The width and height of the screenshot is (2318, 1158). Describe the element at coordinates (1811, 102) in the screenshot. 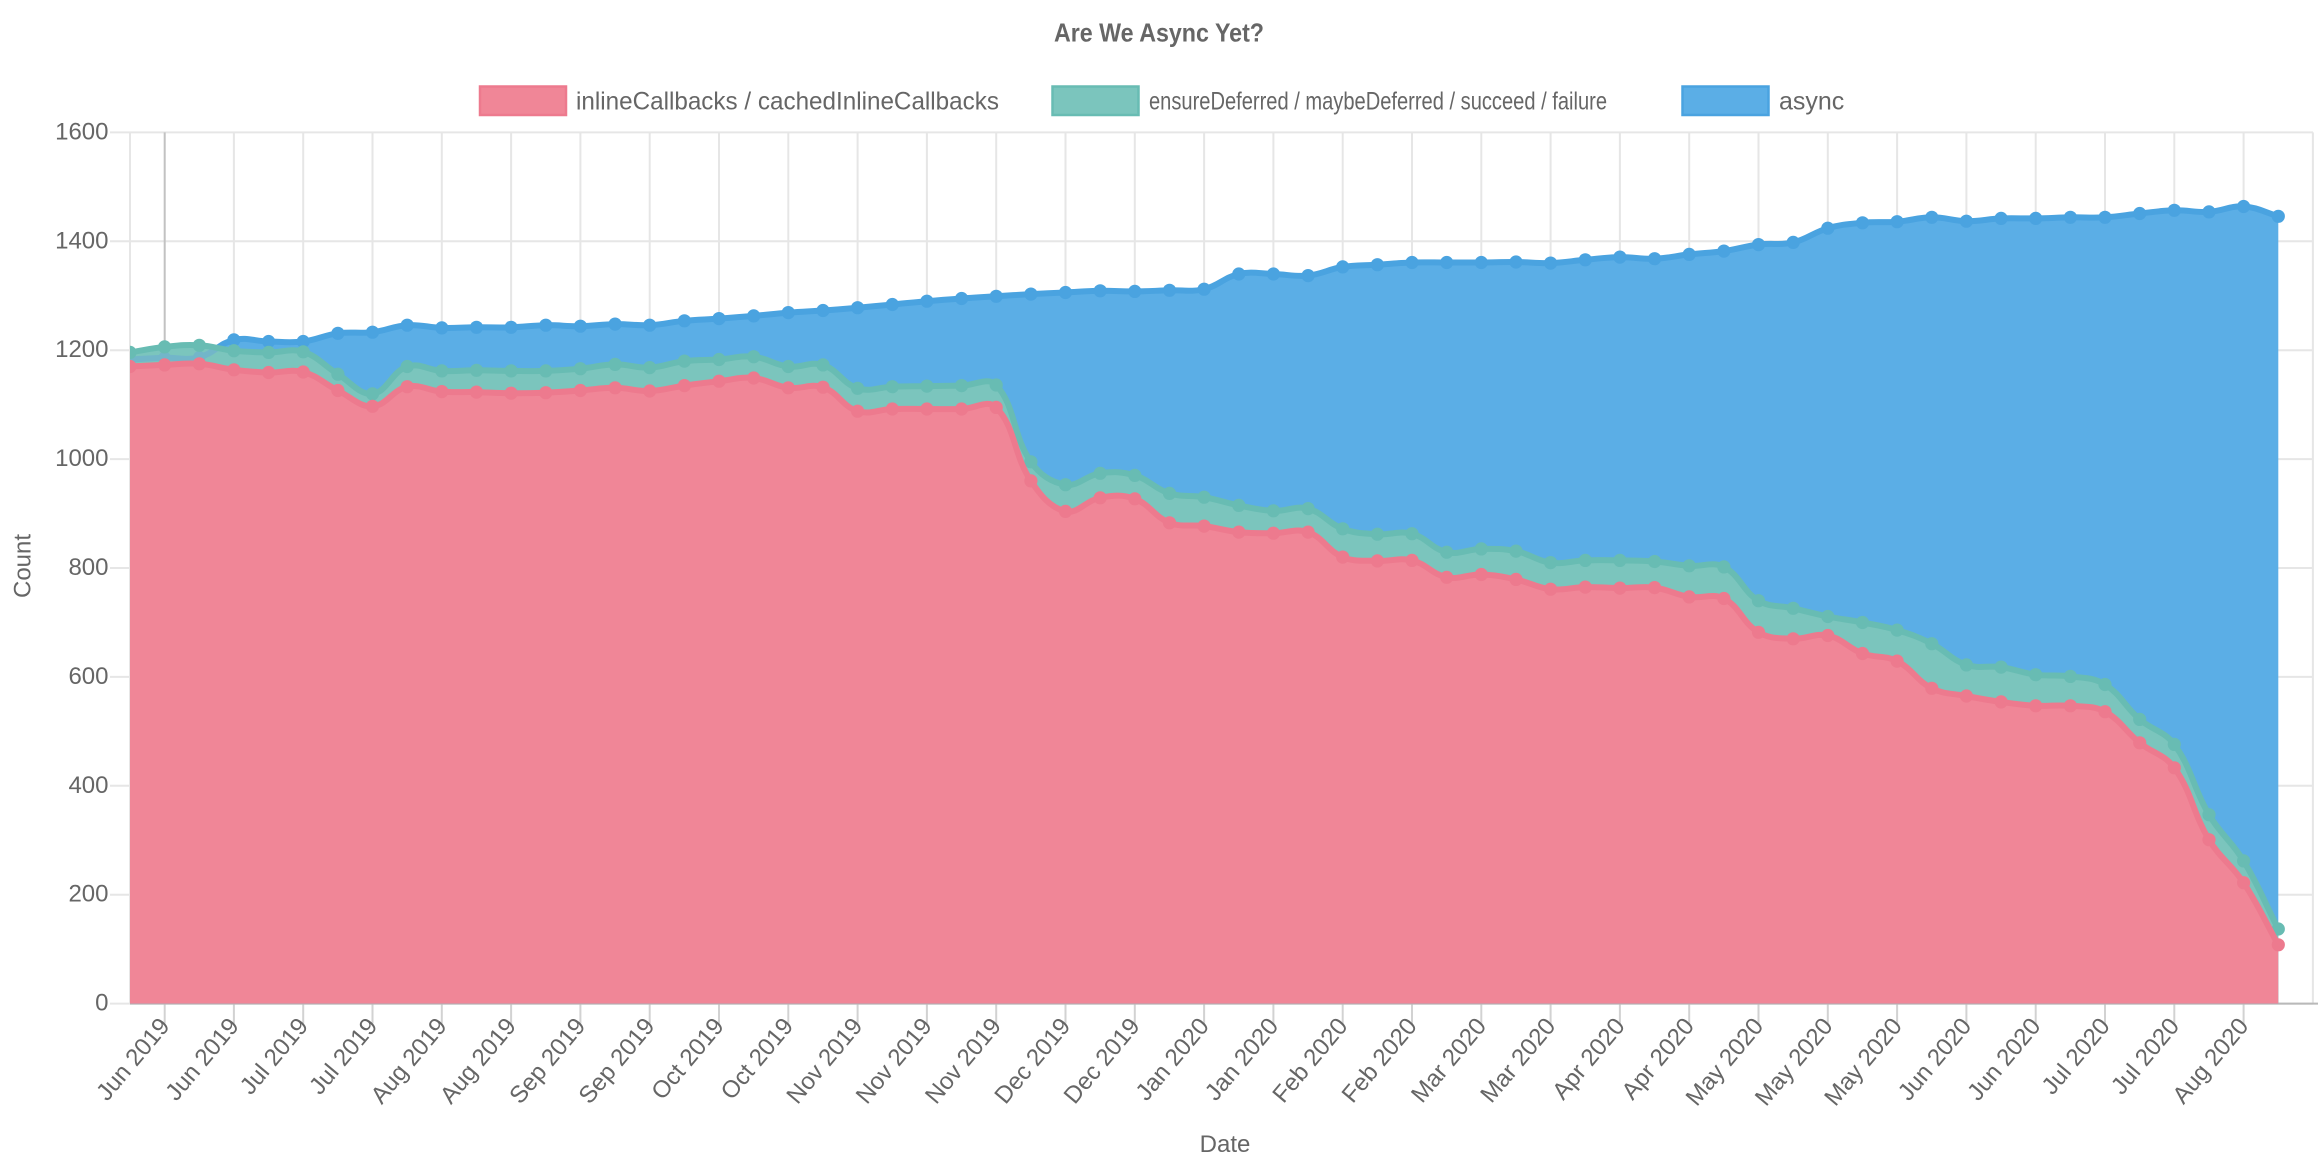

I see `svg-text: async` at that location.